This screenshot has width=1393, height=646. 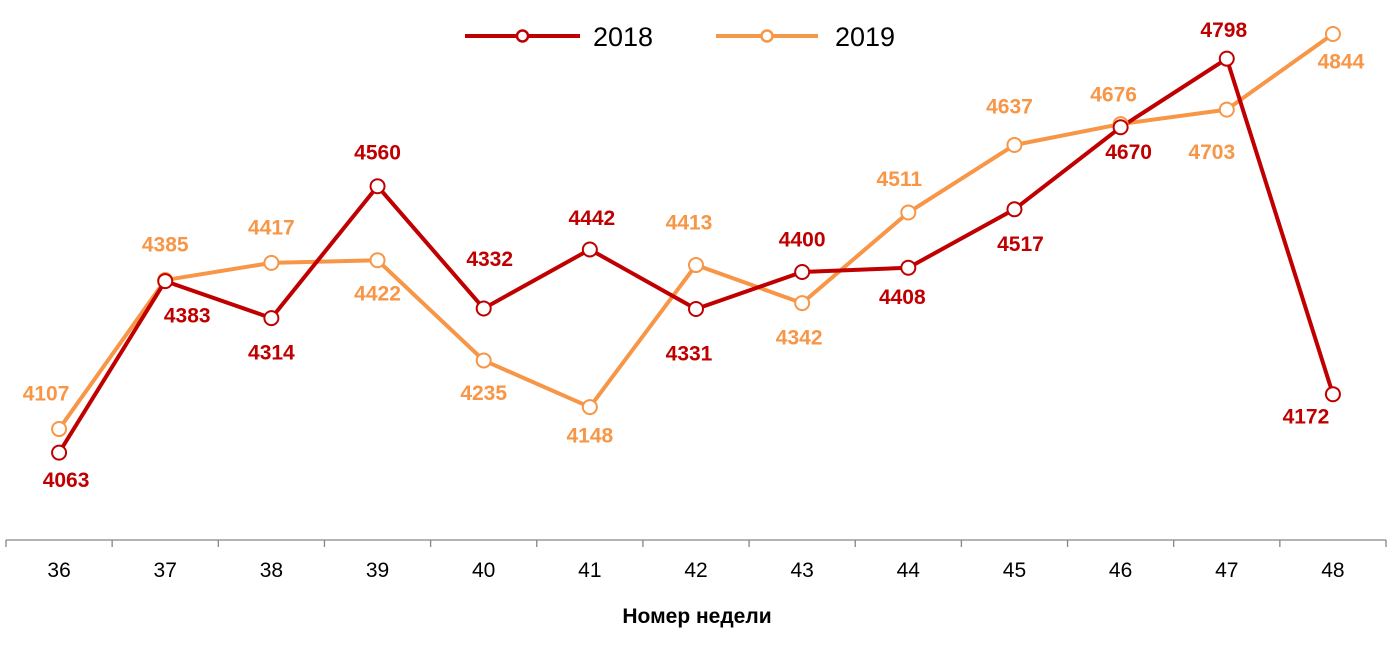 What do you see at coordinates (801, 570) in the screenshot?
I see `x-tick-label: 43` at bounding box center [801, 570].